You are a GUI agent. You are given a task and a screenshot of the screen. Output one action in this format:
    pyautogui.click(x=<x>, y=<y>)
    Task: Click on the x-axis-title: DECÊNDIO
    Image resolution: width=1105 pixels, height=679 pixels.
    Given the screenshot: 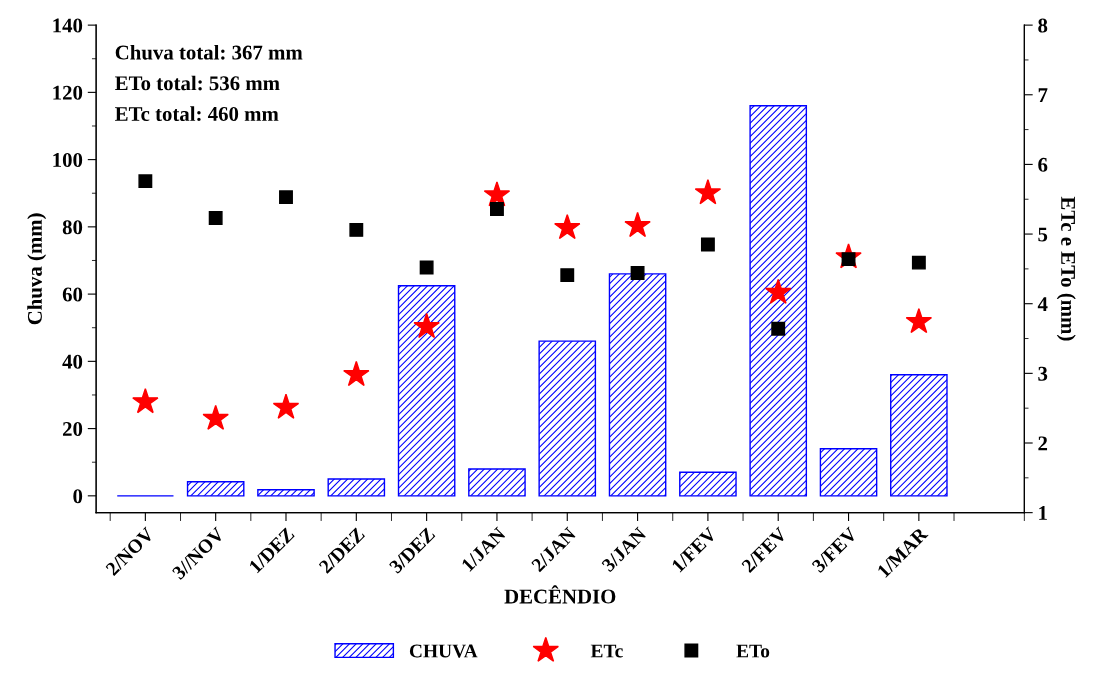 What is the action you would take?
    pyautogui.click(x=560, y=594)
    